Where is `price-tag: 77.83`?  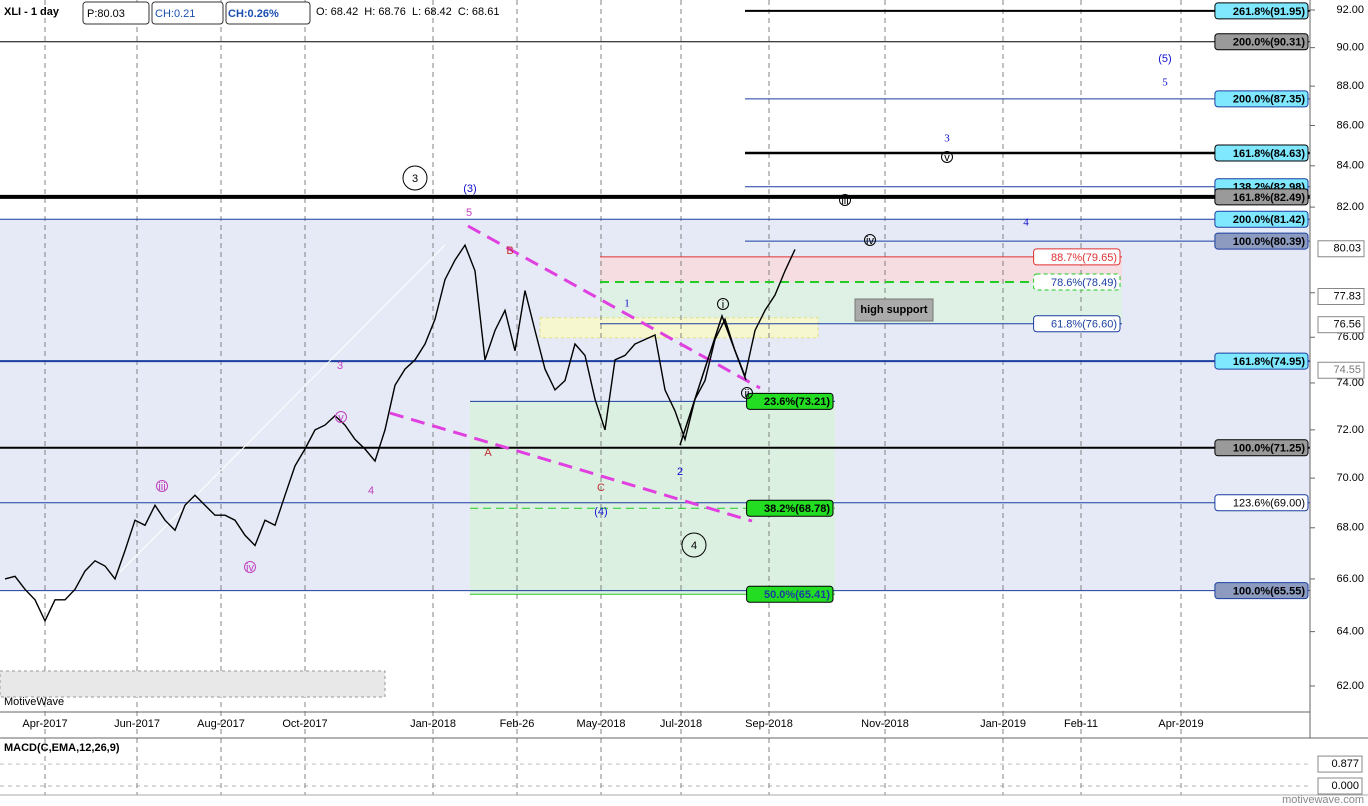
price-tag: 77.83 is located at coordinates (1347, 296).